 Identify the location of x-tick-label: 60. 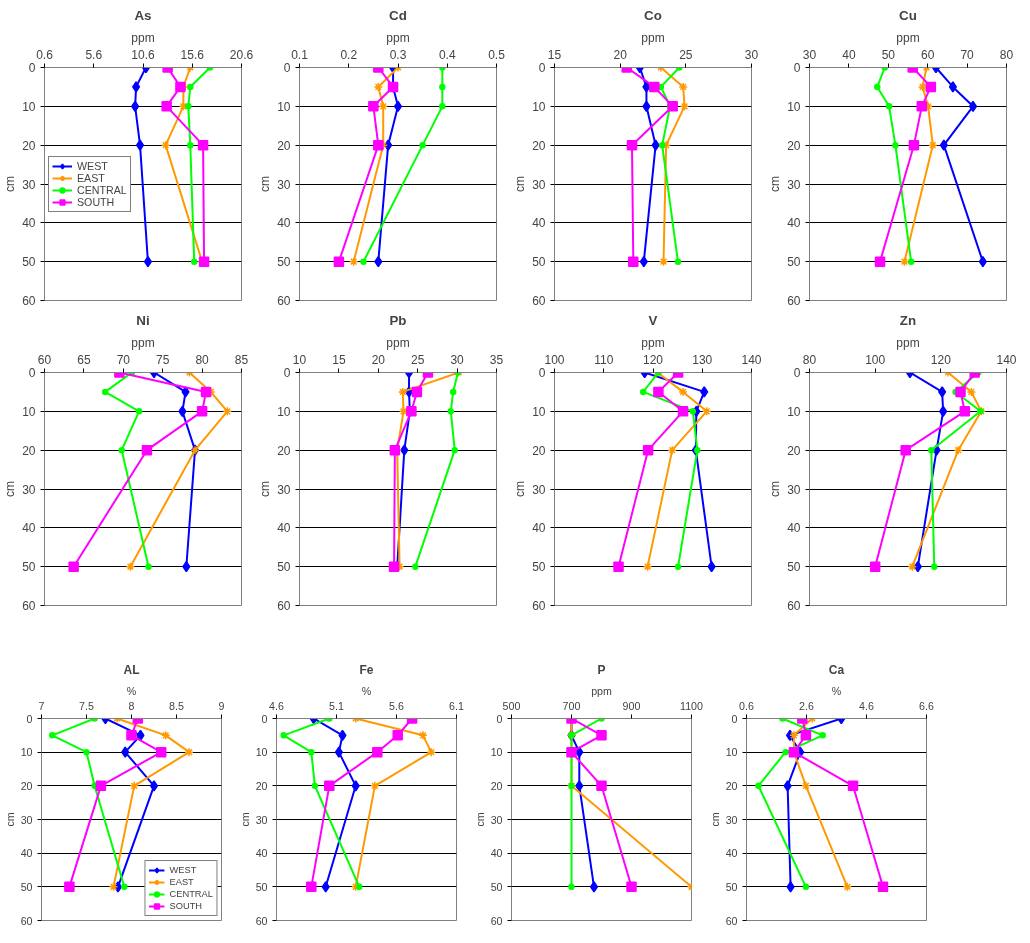
(928, 54).